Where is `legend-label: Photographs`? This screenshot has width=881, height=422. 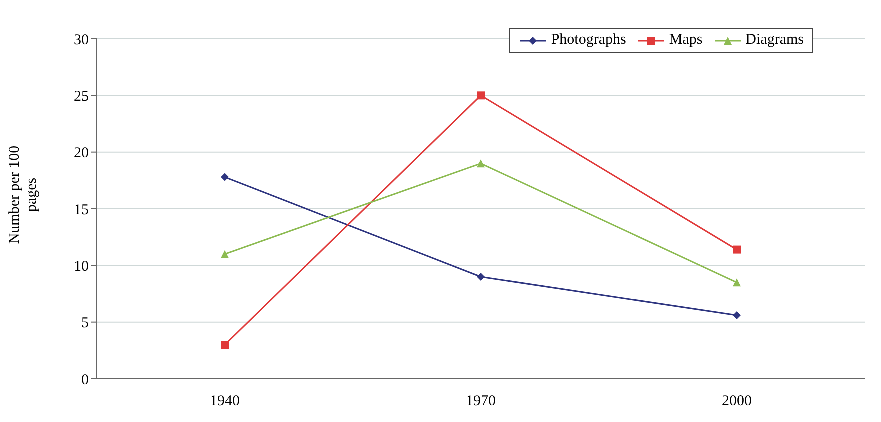
legend-label: Photographs is located at coordinates (588, 40).